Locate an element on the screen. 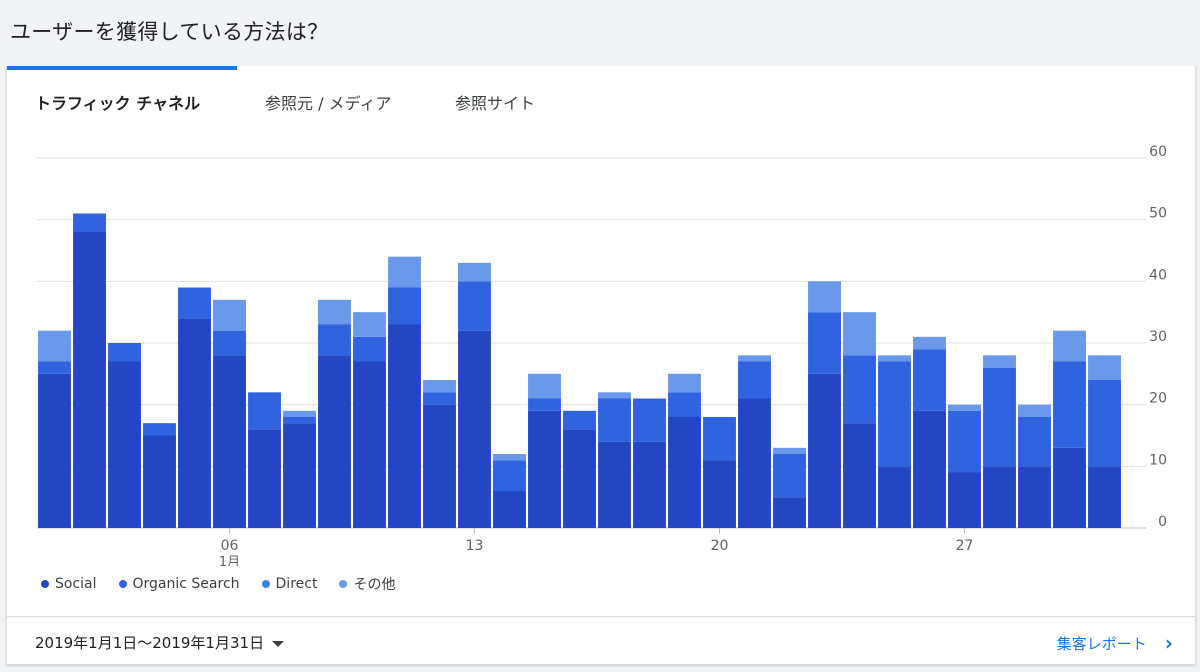  legend-label: Organic Search is located at coordinates (186, 584).